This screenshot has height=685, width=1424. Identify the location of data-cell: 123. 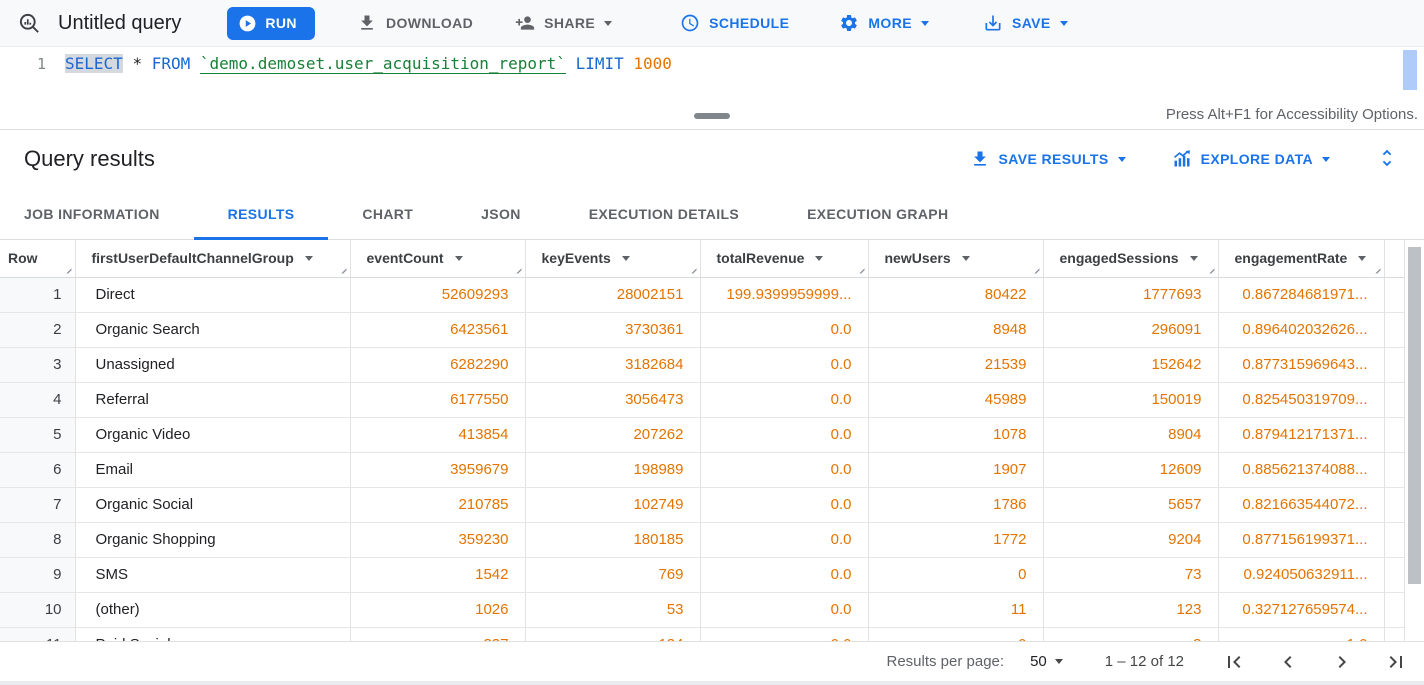
(1131, 610).